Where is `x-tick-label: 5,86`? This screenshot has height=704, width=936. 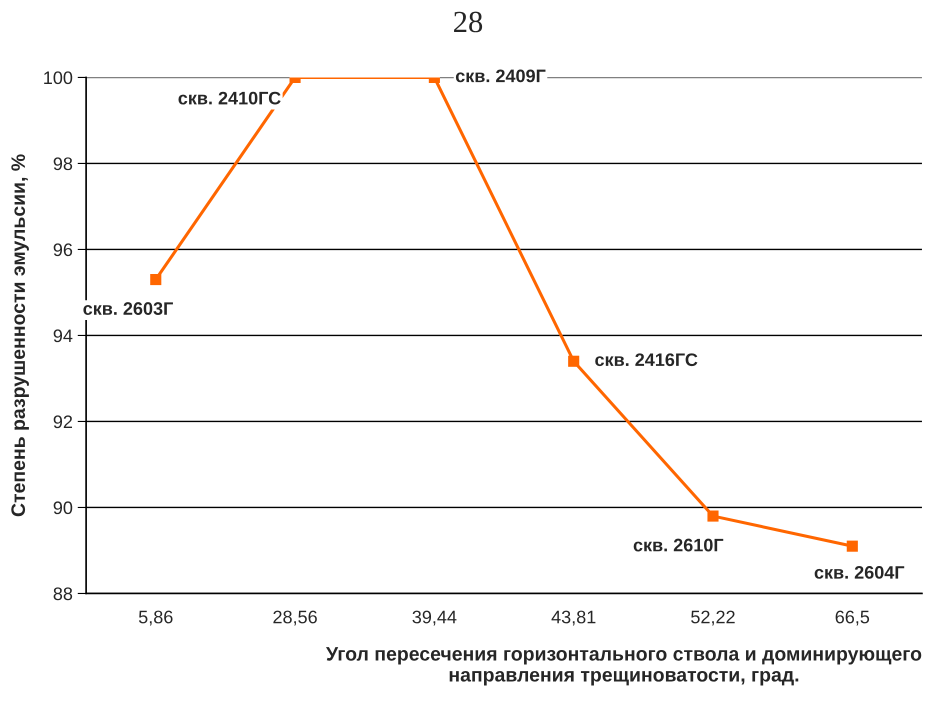
x-tick-label: 5,86 is located at coordinates (155, 618).